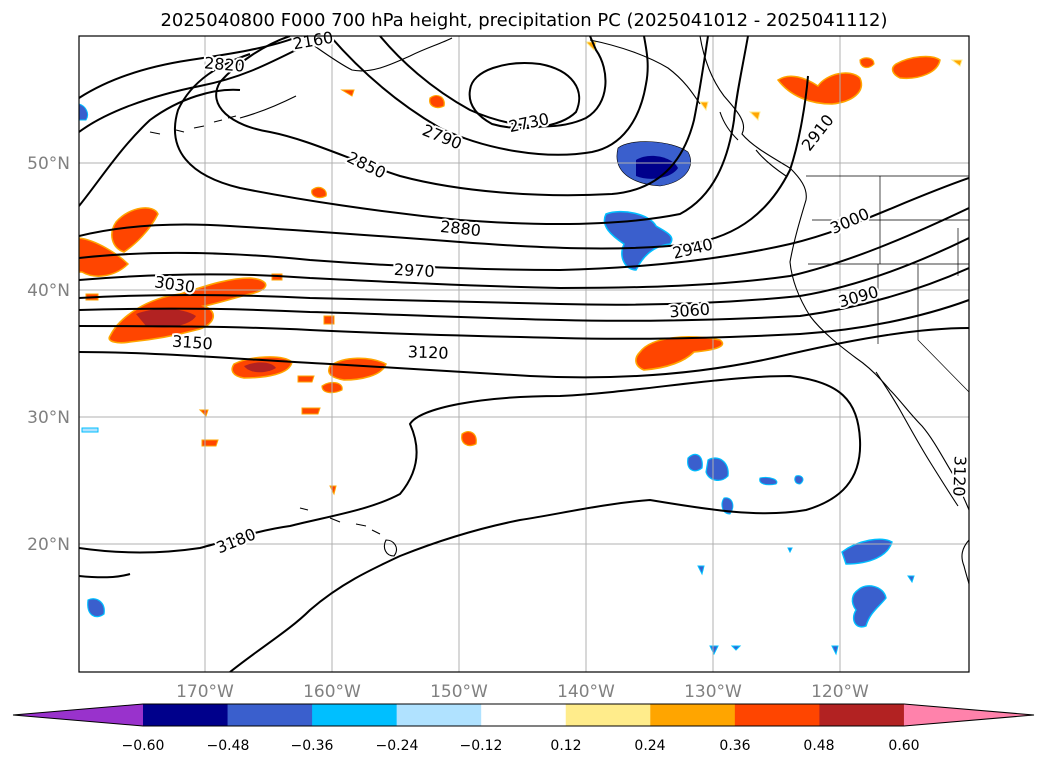 Image resolution: width=1047 pixels, height=765 pixels. What do you see at coordinates (649, 746) in the screenshot?
I see `colorbar-tick-label: 0.24` at bounding box center [649, 746].